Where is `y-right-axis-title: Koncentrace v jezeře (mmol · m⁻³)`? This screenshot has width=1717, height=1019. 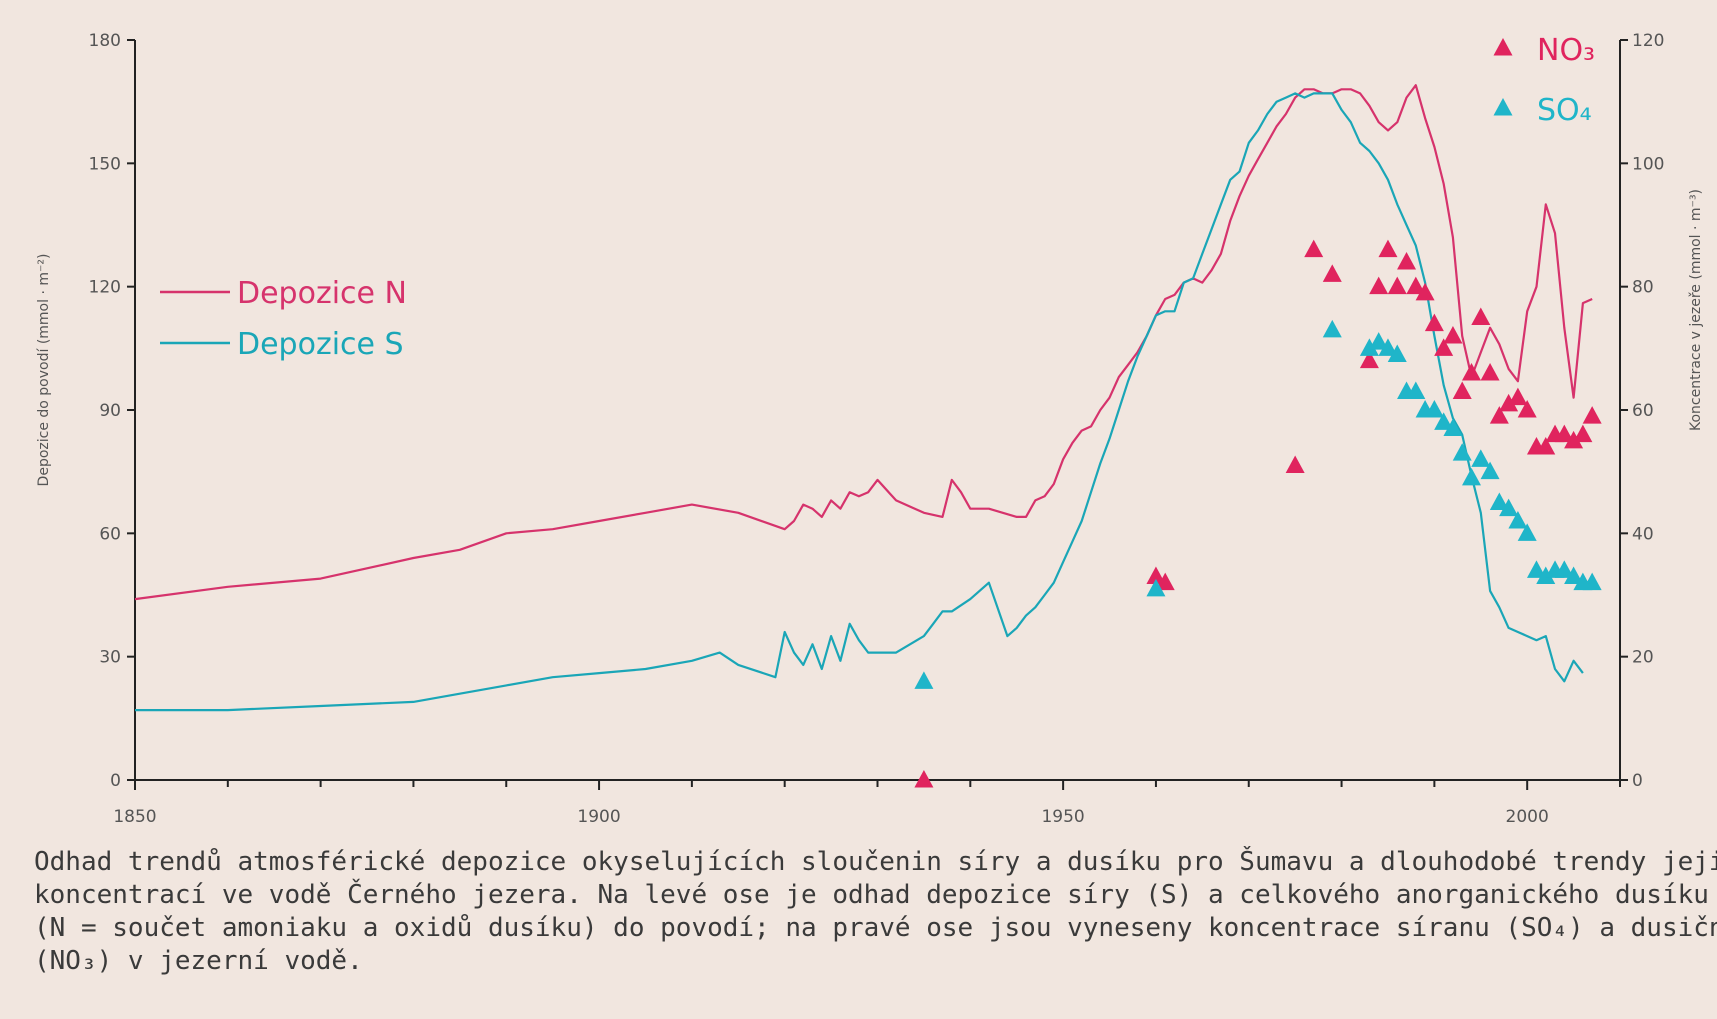
y-right-axis-title: Koncentrace v jezeře (mmol · m⁻³) is located at coordinates (1696, 310).